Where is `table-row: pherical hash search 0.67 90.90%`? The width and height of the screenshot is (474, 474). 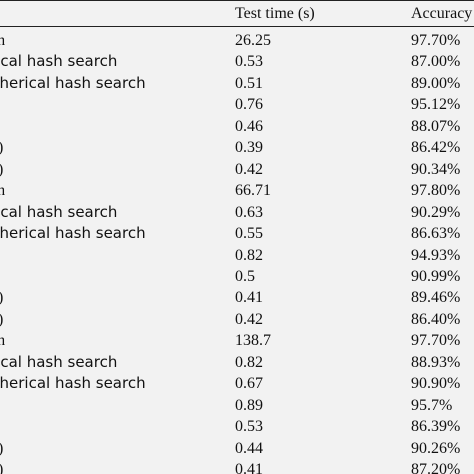 table-row: pherical hash search 0.67 90.90% is located at coordinates (237, 383).